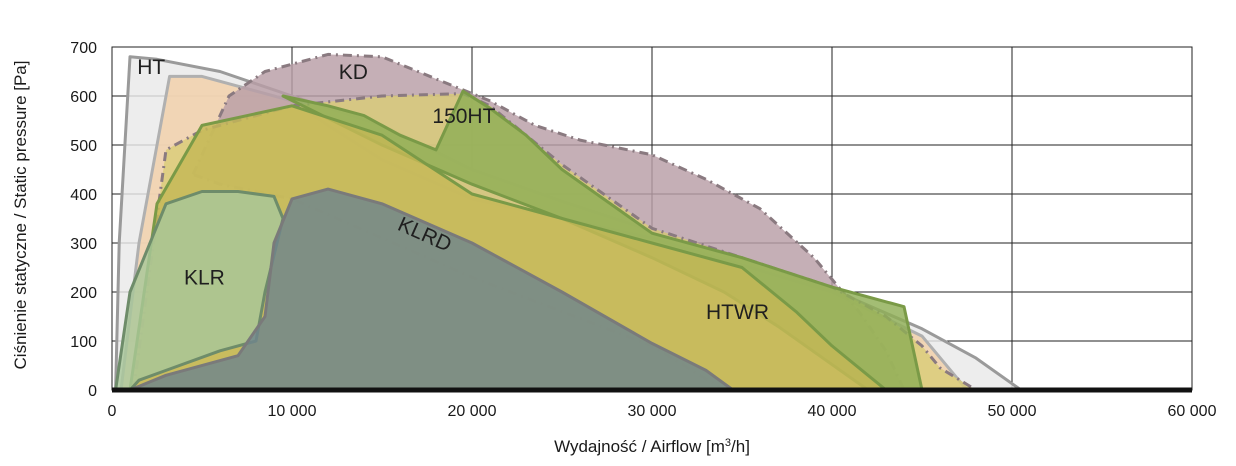 This screenshot has height=466, width=1236. I want to click on series-label-2: KD, so click(353, 72).